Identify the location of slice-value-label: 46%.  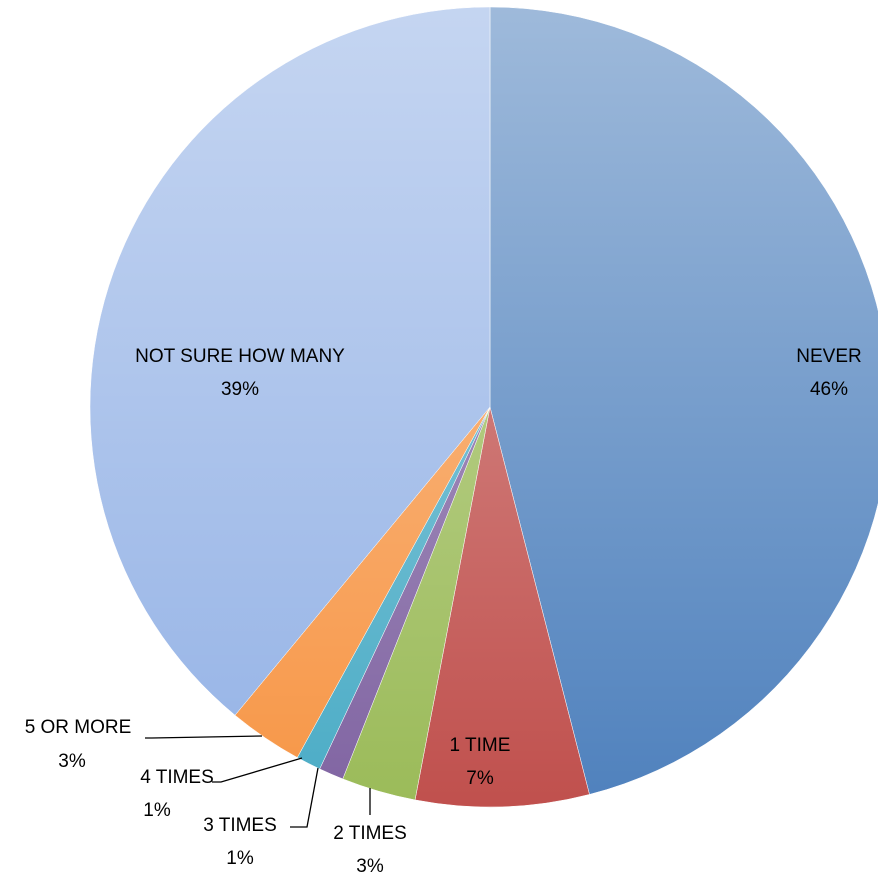
(829, 389).